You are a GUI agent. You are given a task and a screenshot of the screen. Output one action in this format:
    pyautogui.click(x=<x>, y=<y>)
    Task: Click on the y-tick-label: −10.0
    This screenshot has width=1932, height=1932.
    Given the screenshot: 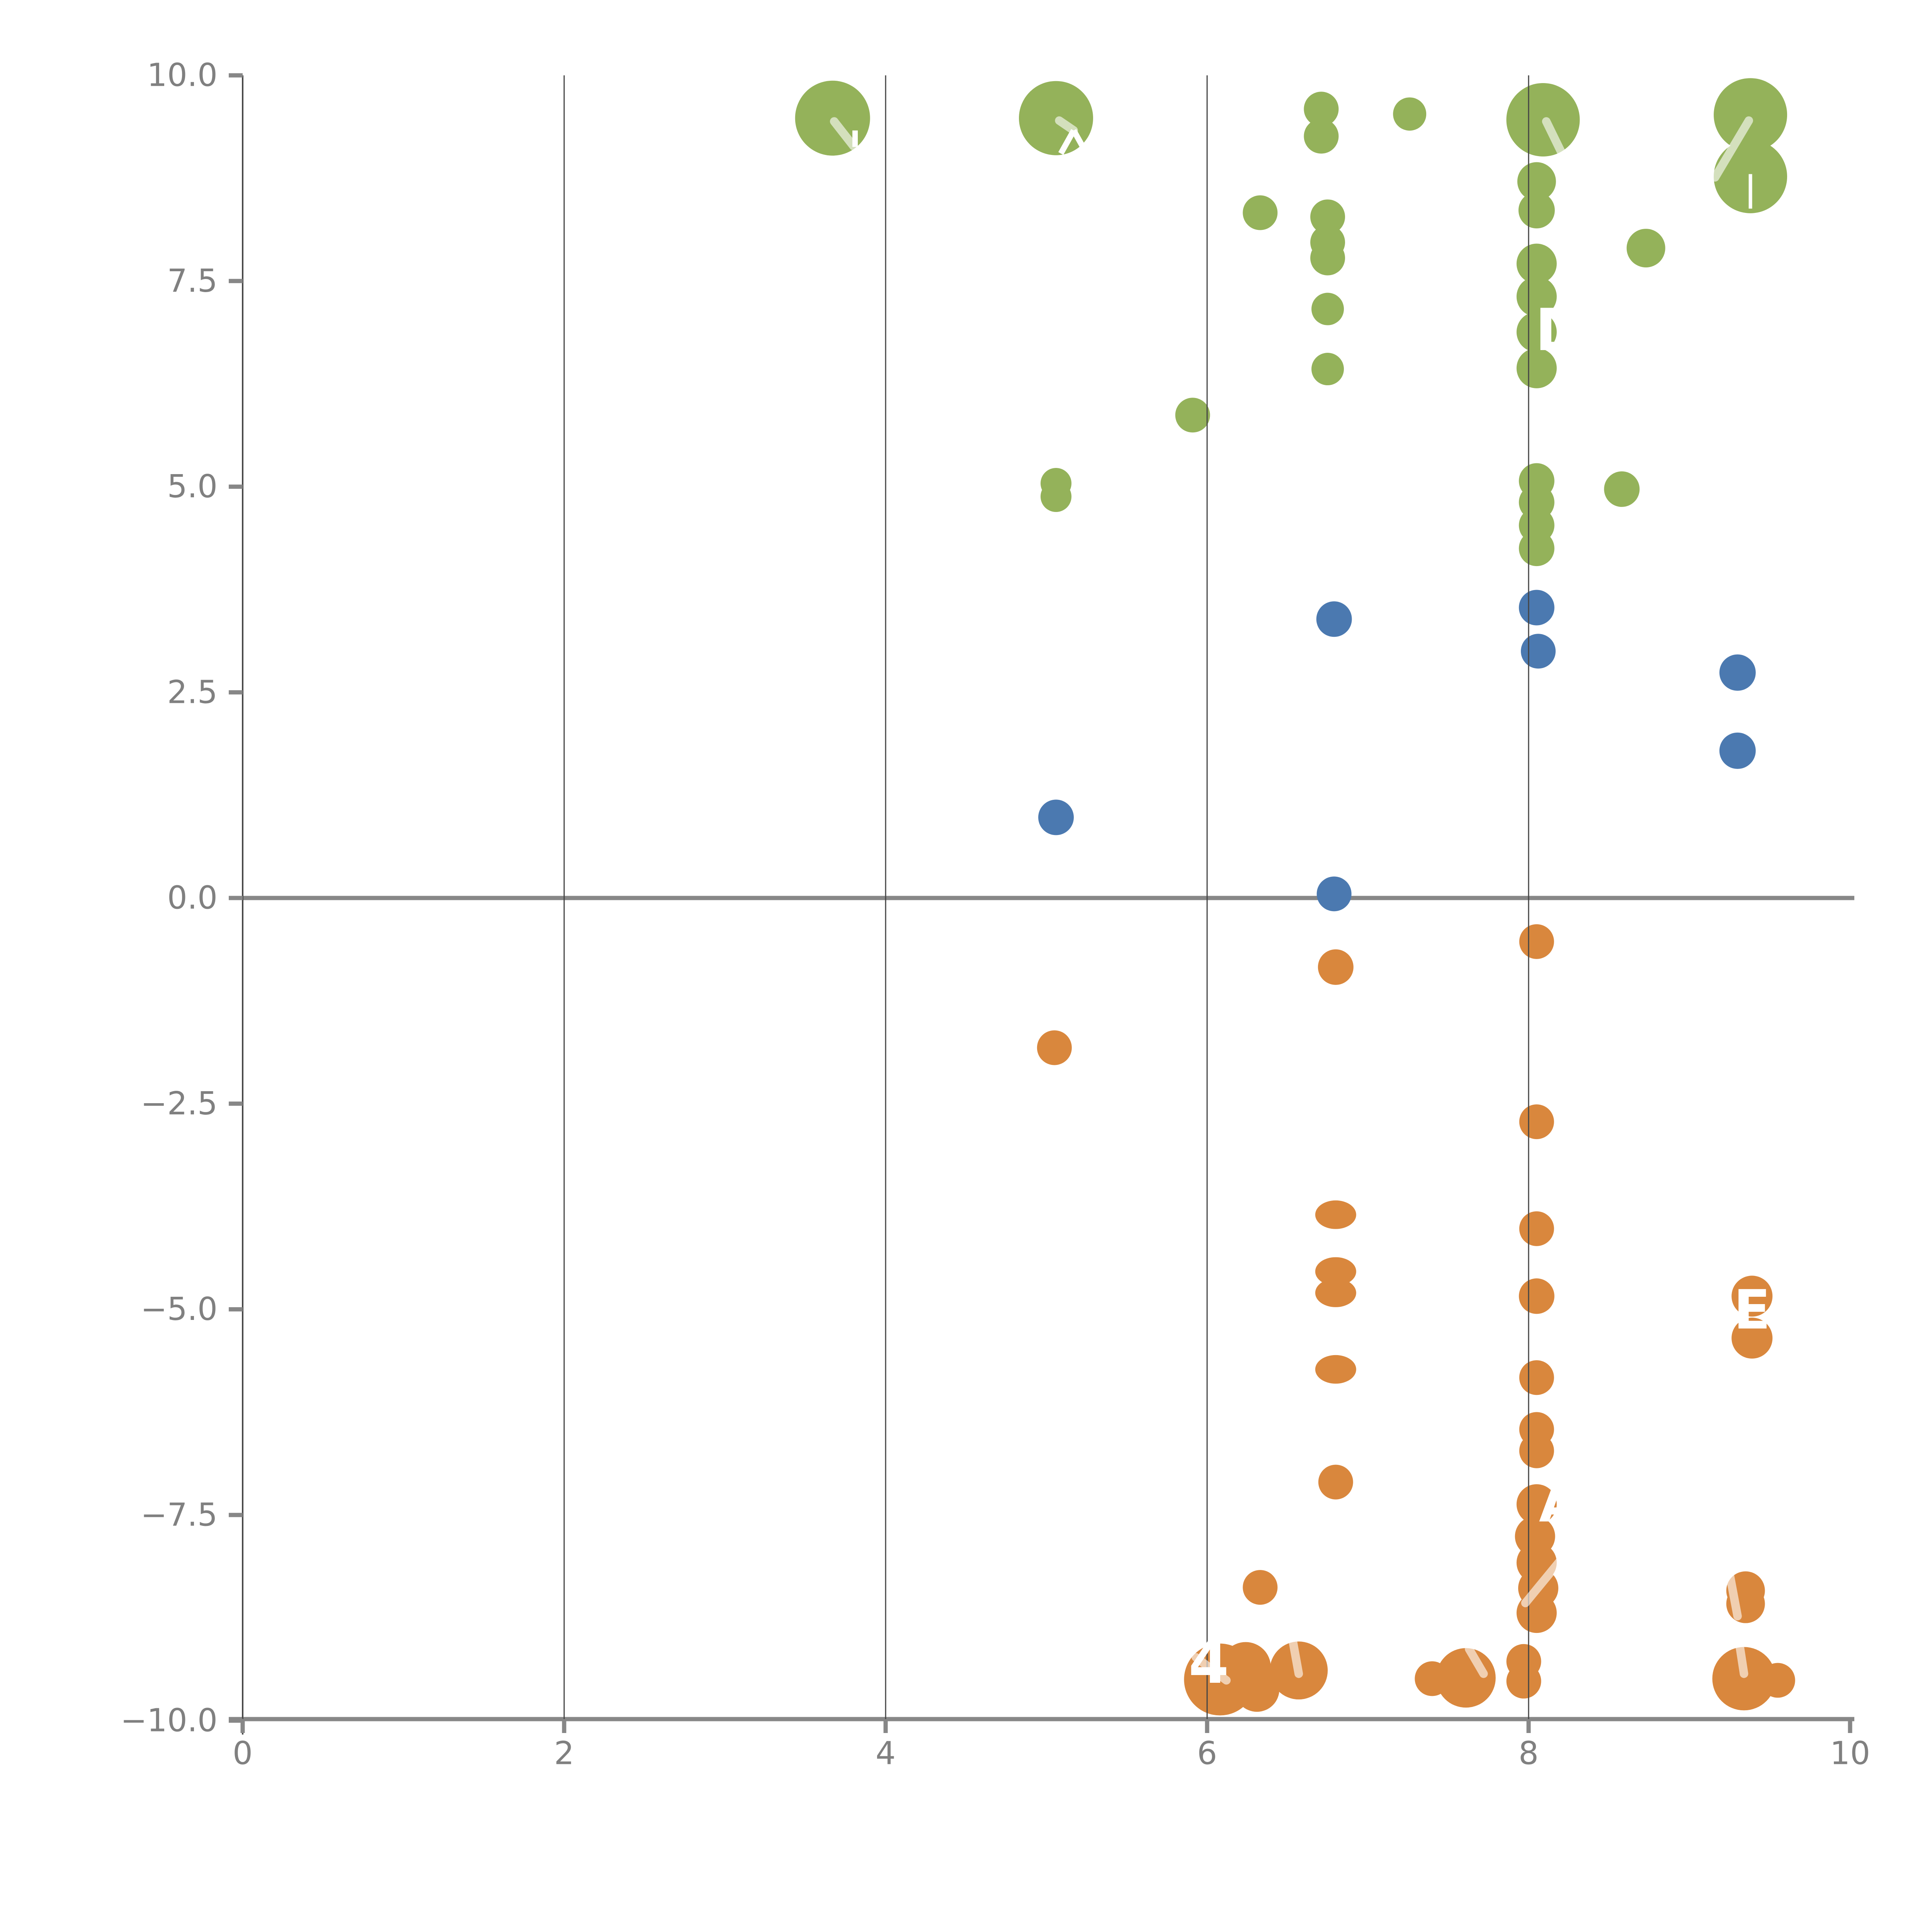 What is the action you would take?
    pyautogui.click(x=169, y=1721)
    